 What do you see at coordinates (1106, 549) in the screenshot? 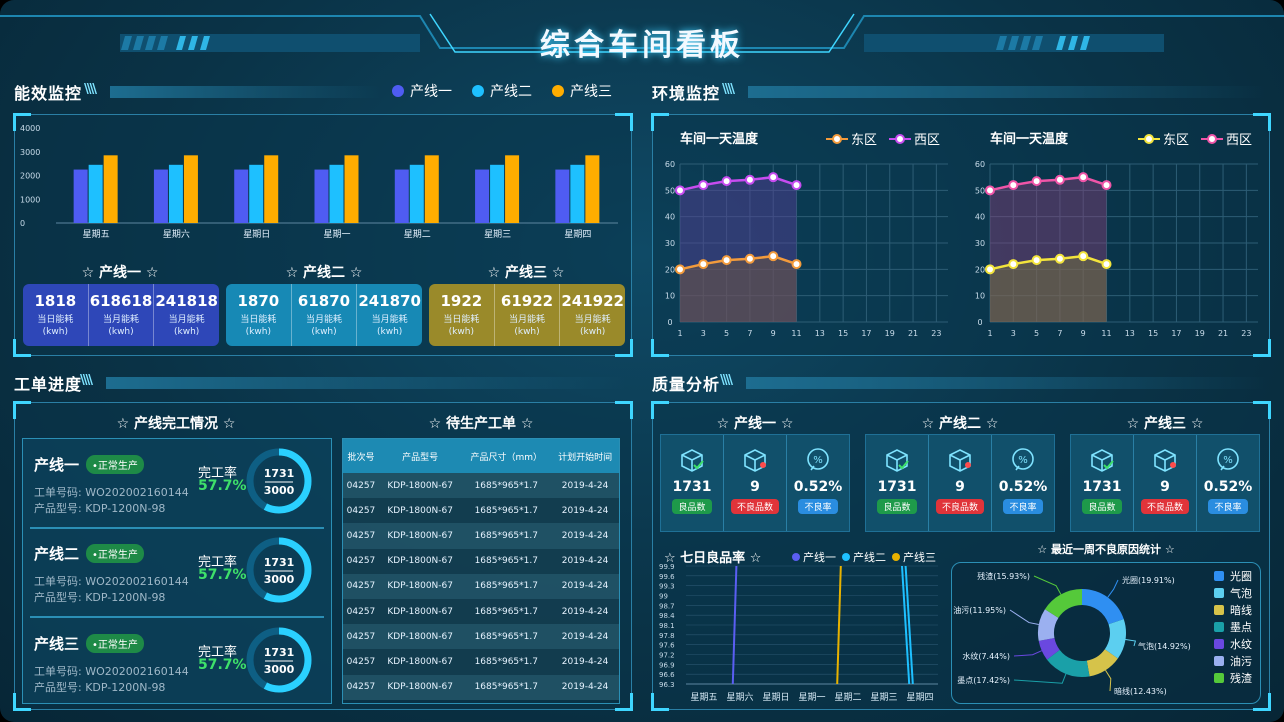
I see `defect-title: ☆ 最近一周不良原因统计 ☆` at bounding box center [1106, 549].